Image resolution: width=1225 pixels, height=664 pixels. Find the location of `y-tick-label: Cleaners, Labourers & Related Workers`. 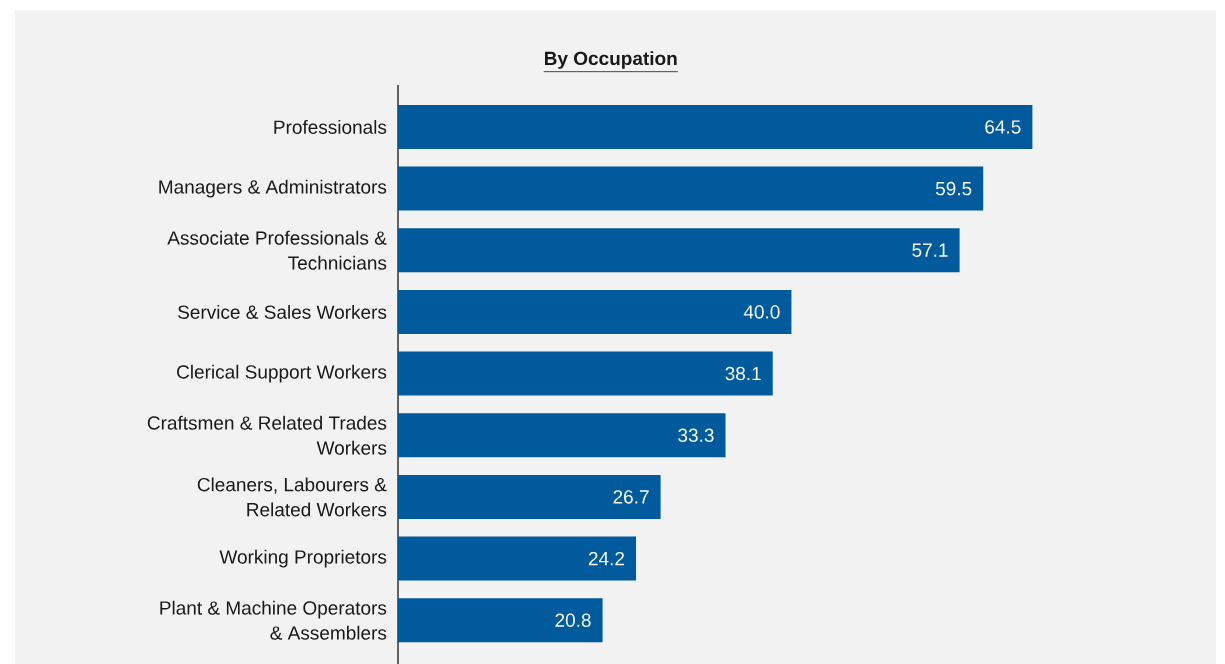

y-tick-label: Cleaners, Labourers & Related Workers is located at coordinates (292, 497).